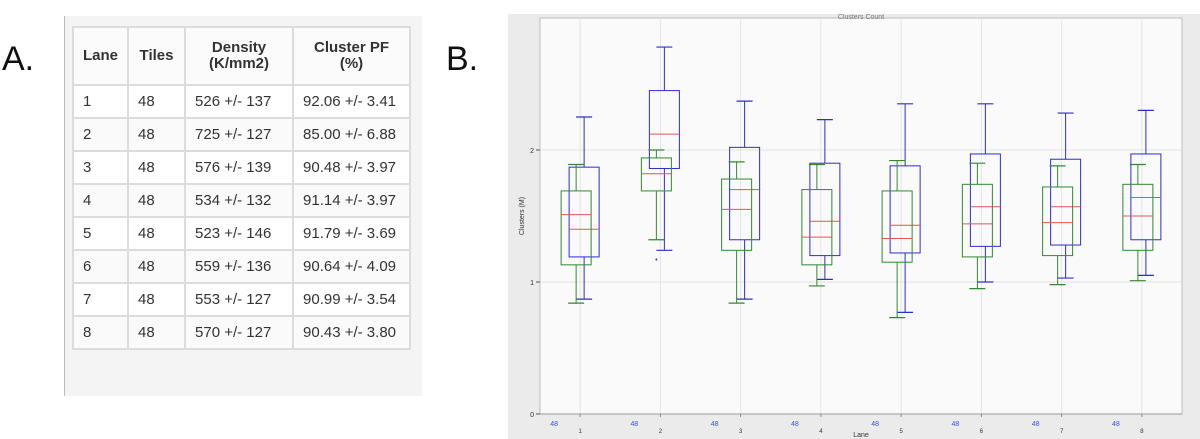 The image size is (1200, 439). I want to click on cell-cluster-pf: 90.43 +/- 3.80, so click(352, 332).